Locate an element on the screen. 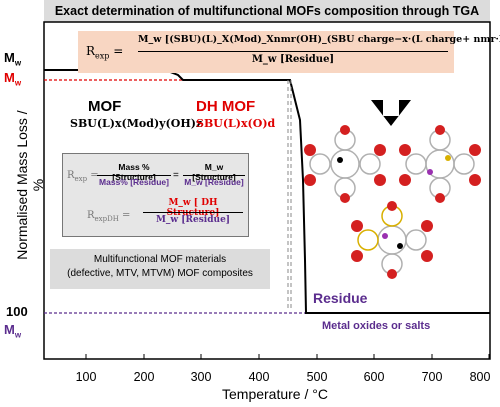  rexpdh-eq-label: RexpDH = is located at coordinates (109, 216).